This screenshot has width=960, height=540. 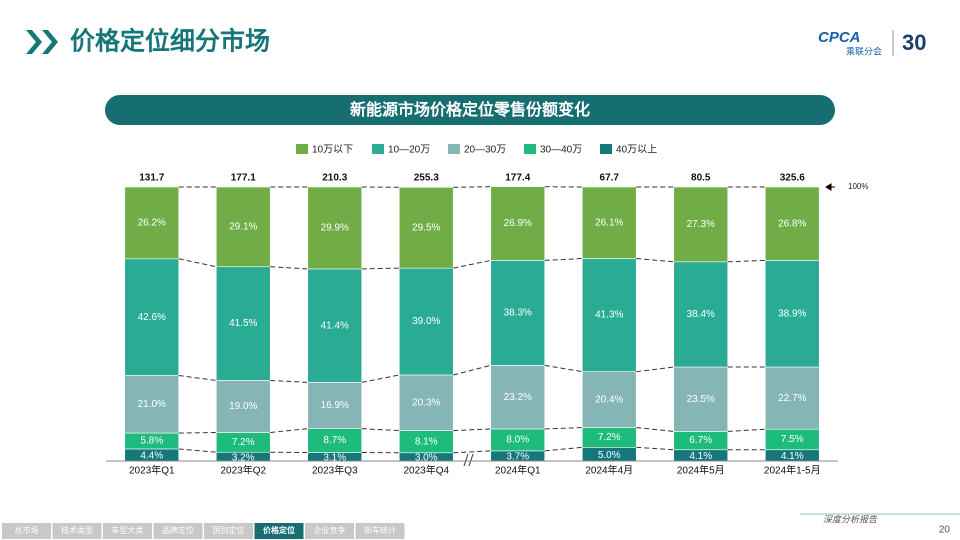 What do you see at coordinates (701, 470) in the screenshot?
I see `x-tick-label: 2024年5月` at bounding box center [701, 470].